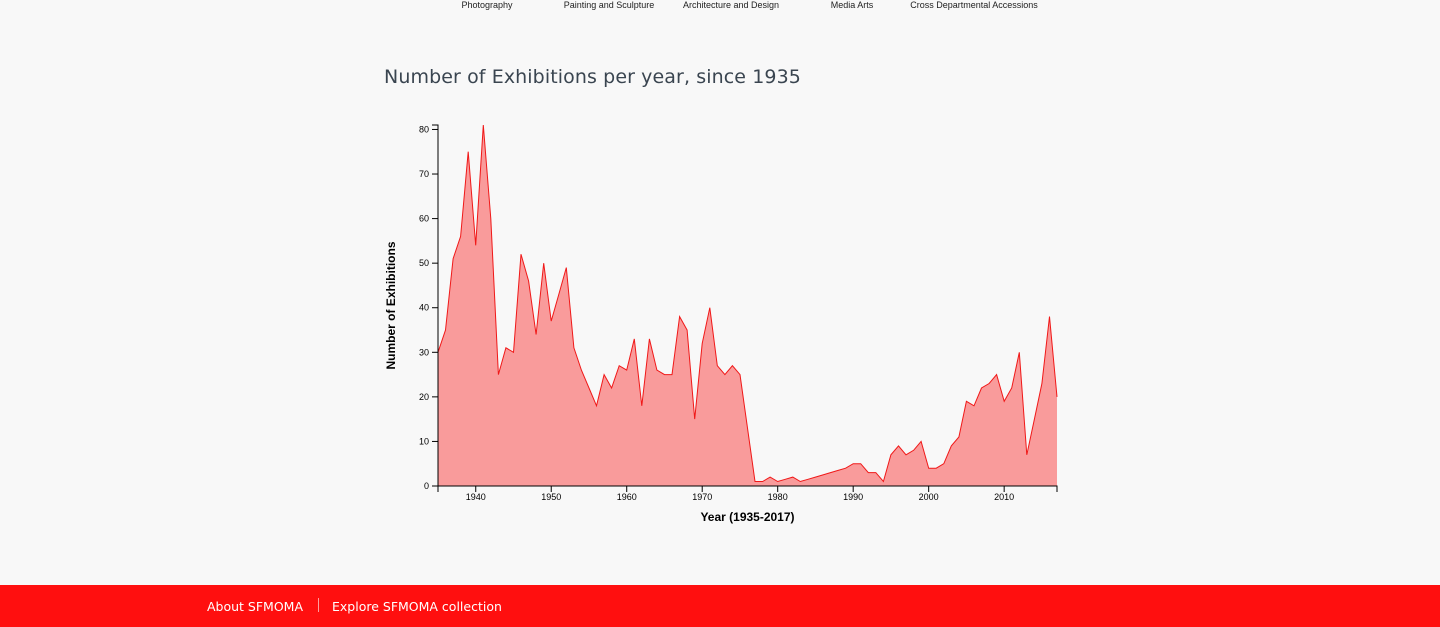 The height and width of the screenshot is (627, 1440). What do you see at coordinates (720, 606) in the screenshot?
I see `footer: About SFMOMA Explore SFMOMA collection` at bounding box center [720, 606].